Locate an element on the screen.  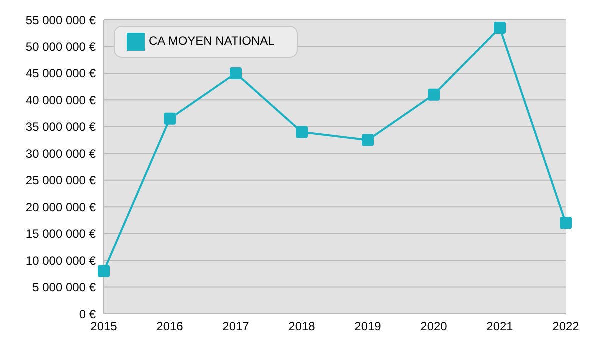
y-tick-label: 30 000 000 € is located at coordinates (61, 153).